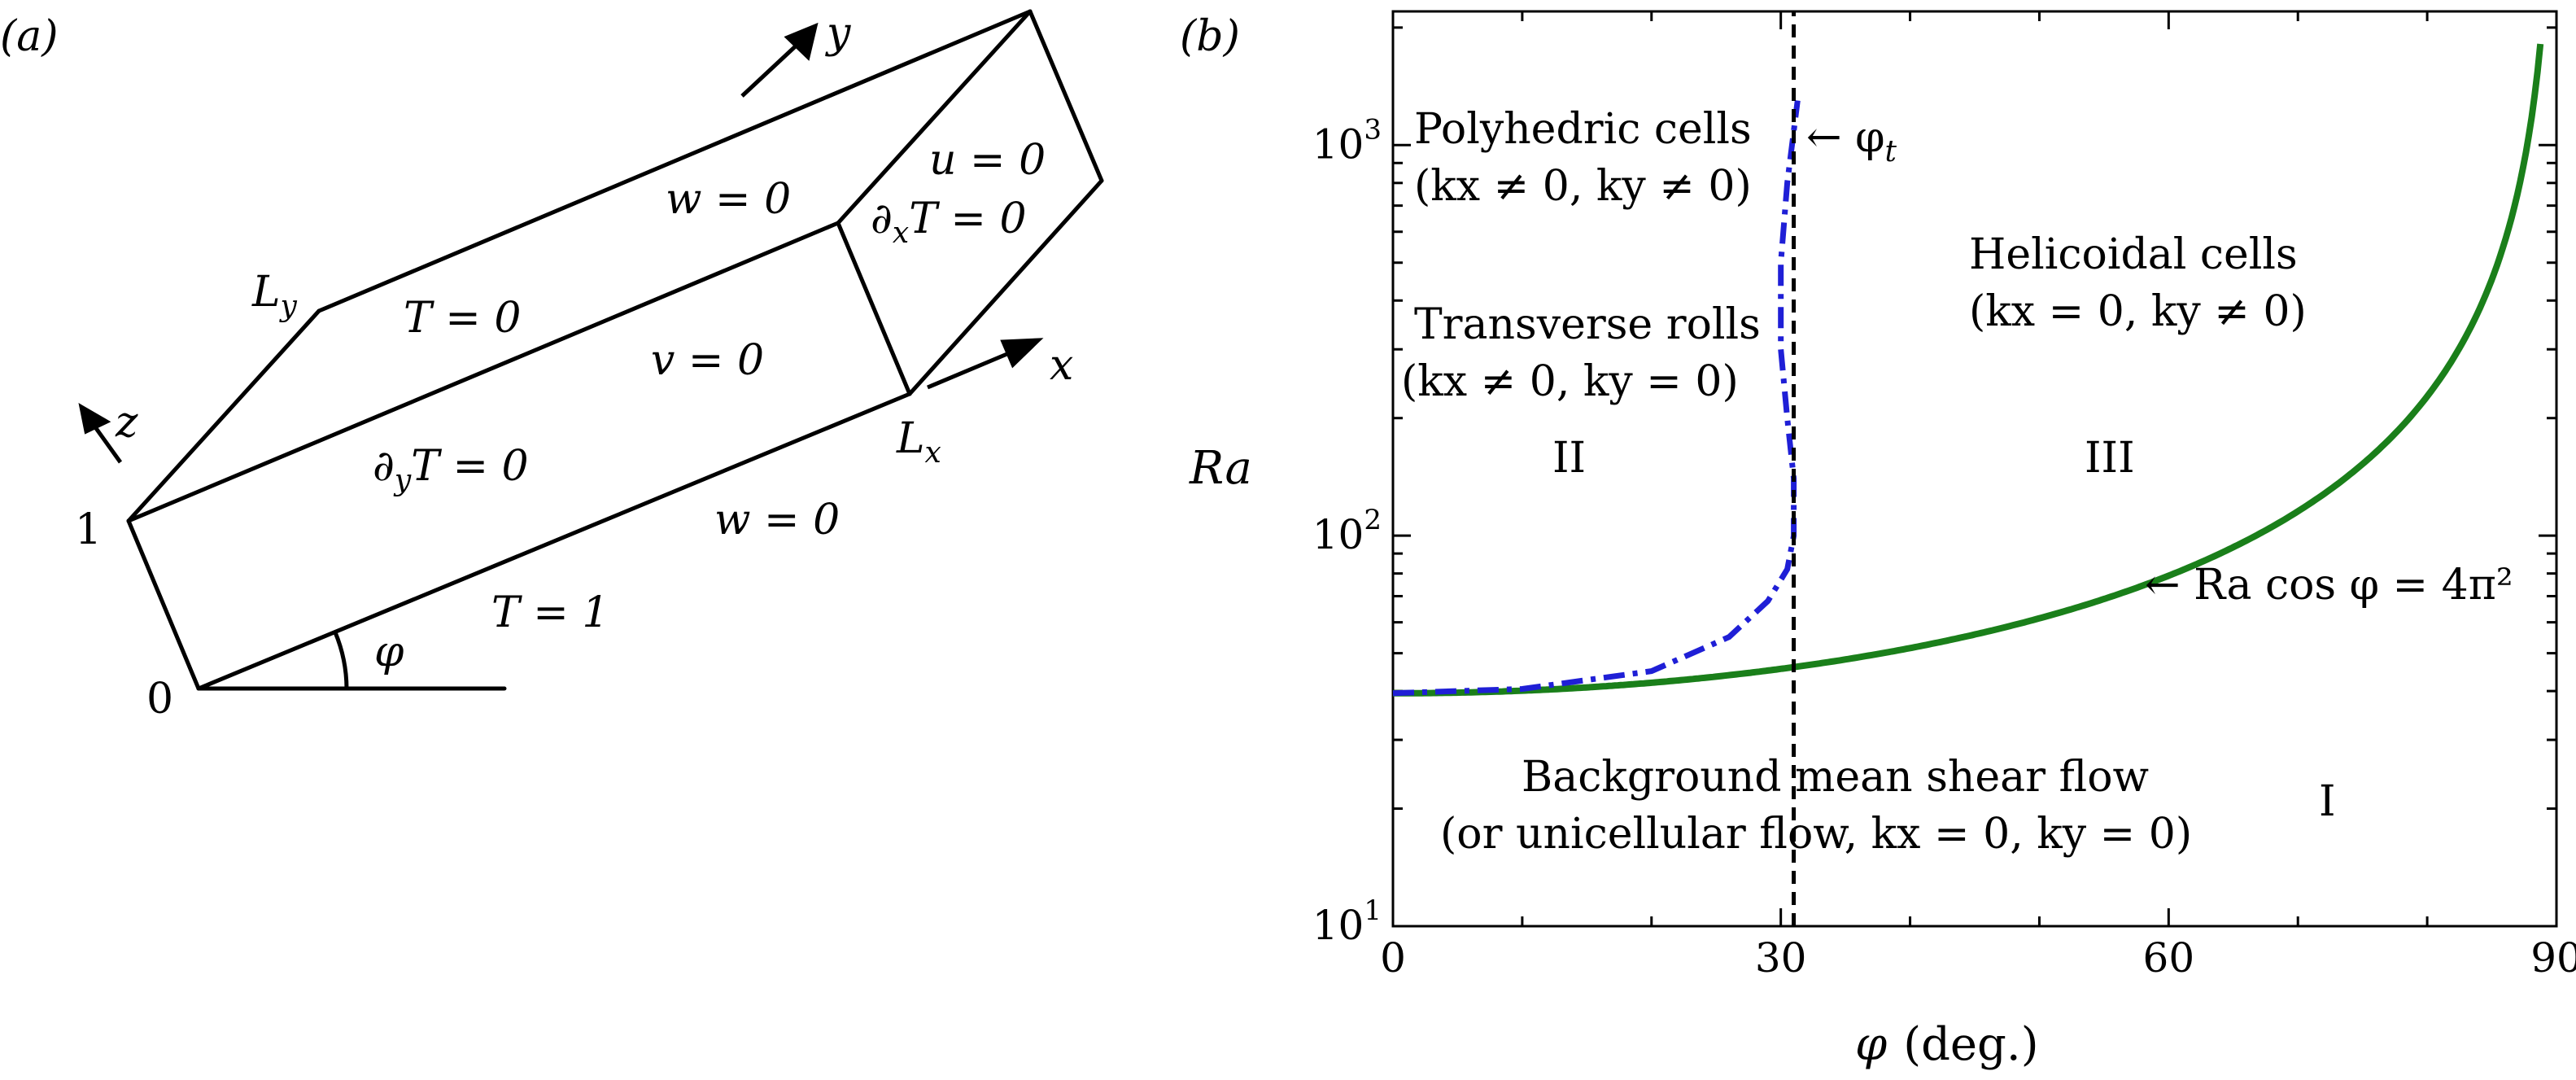 This screenshot has width=2576, height=1080. I want to click on helicoidal-cond: (kx = 0, ky ≠ 0), so click(2138, 311).